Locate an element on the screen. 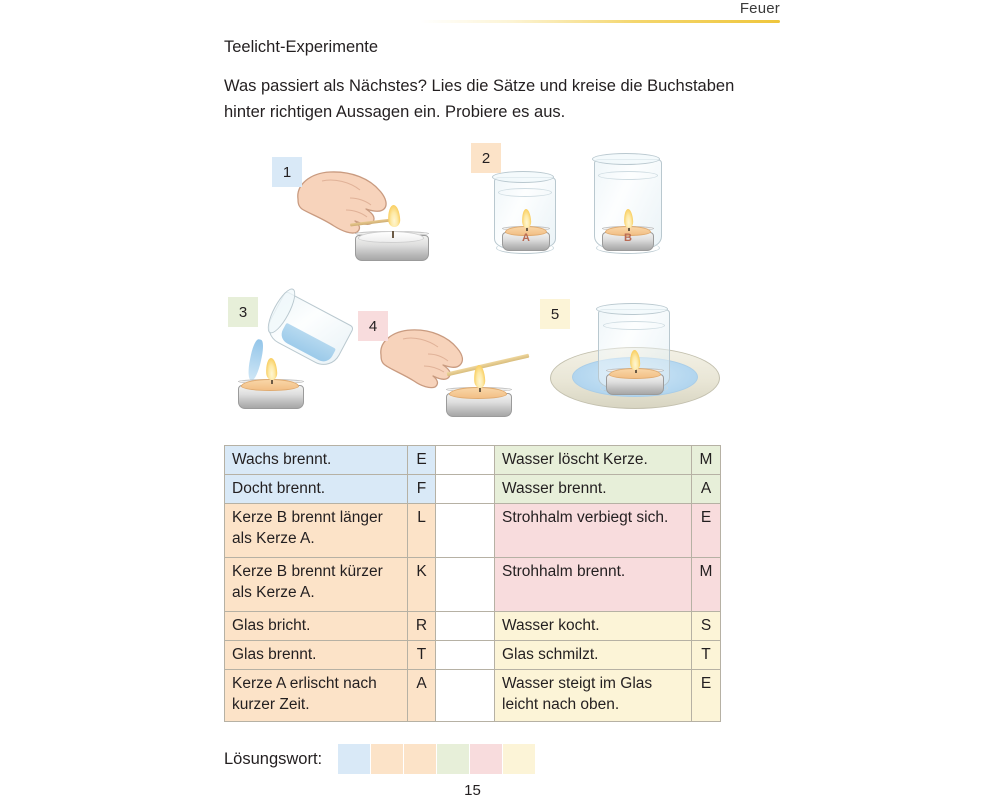 This screenshot has width=1000, height=800. statement-left: Glas brennt. is located at coordinates (316, 655).